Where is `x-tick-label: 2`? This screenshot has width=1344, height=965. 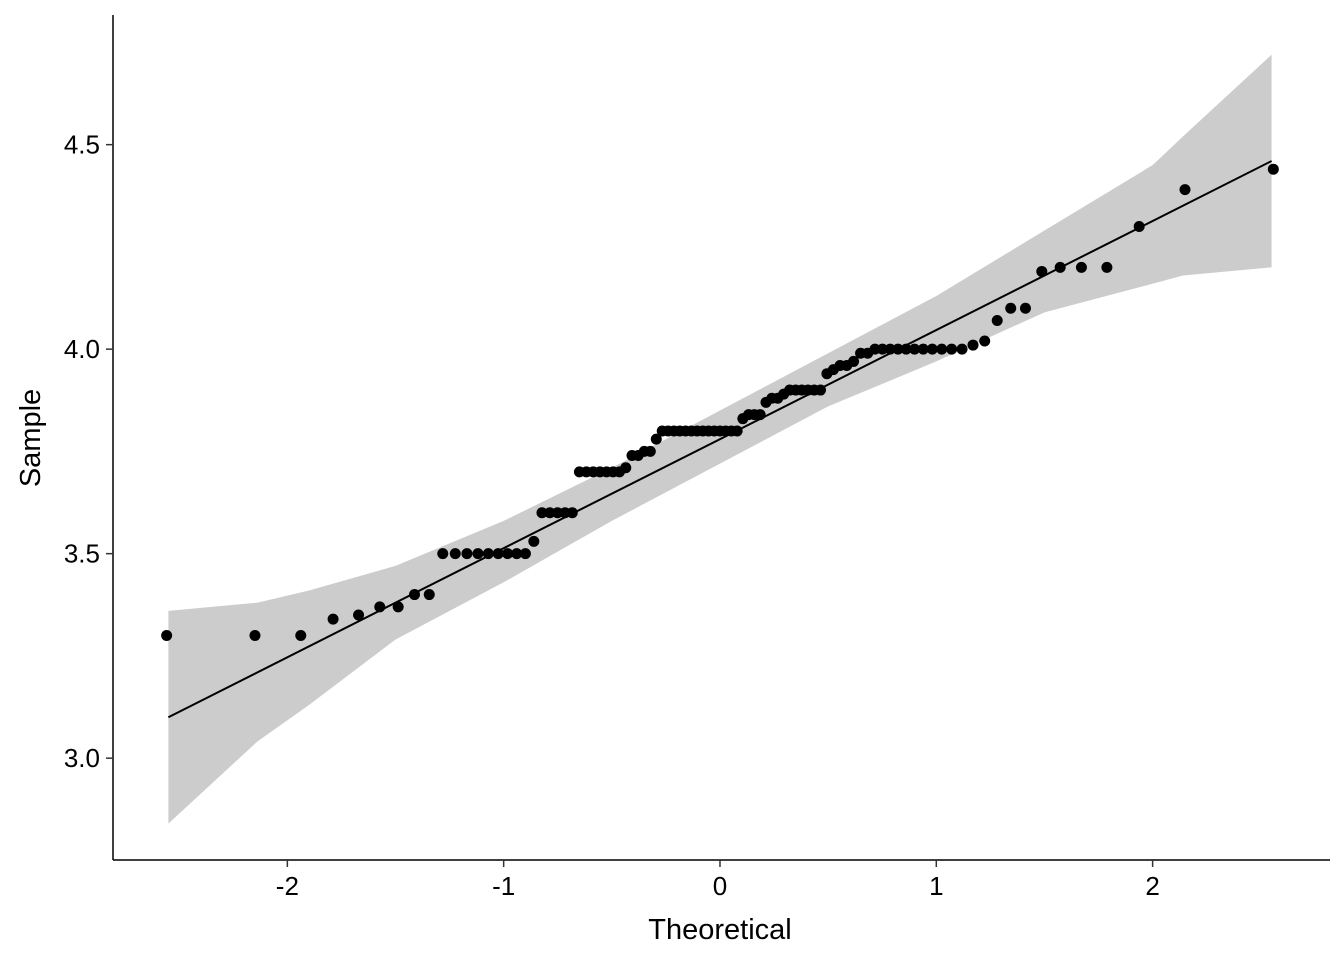 x-tick-label: 2 is located at coordinates (1152, 886).